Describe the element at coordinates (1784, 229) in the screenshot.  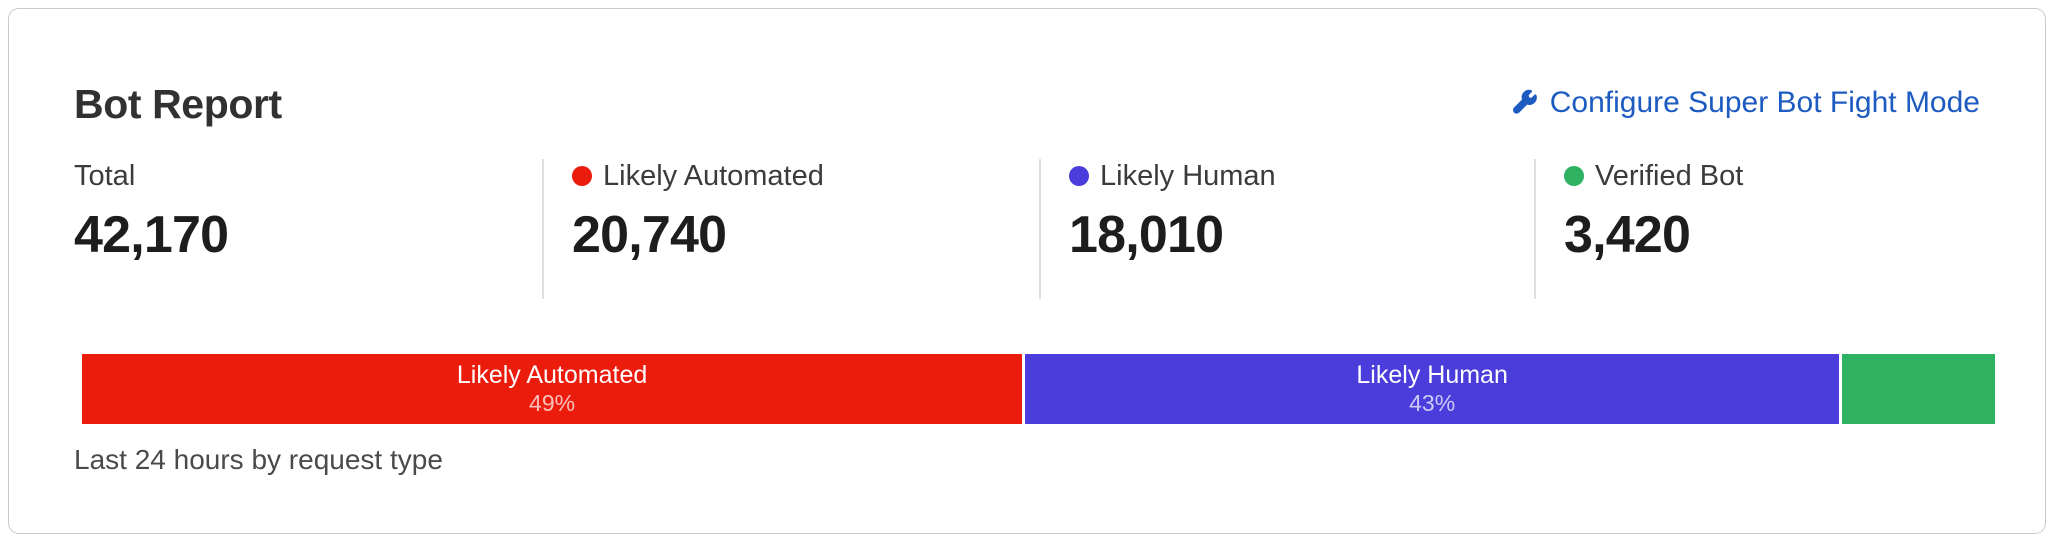
I see `stat-verified-bot: Verified Bot 3,420` at that location.